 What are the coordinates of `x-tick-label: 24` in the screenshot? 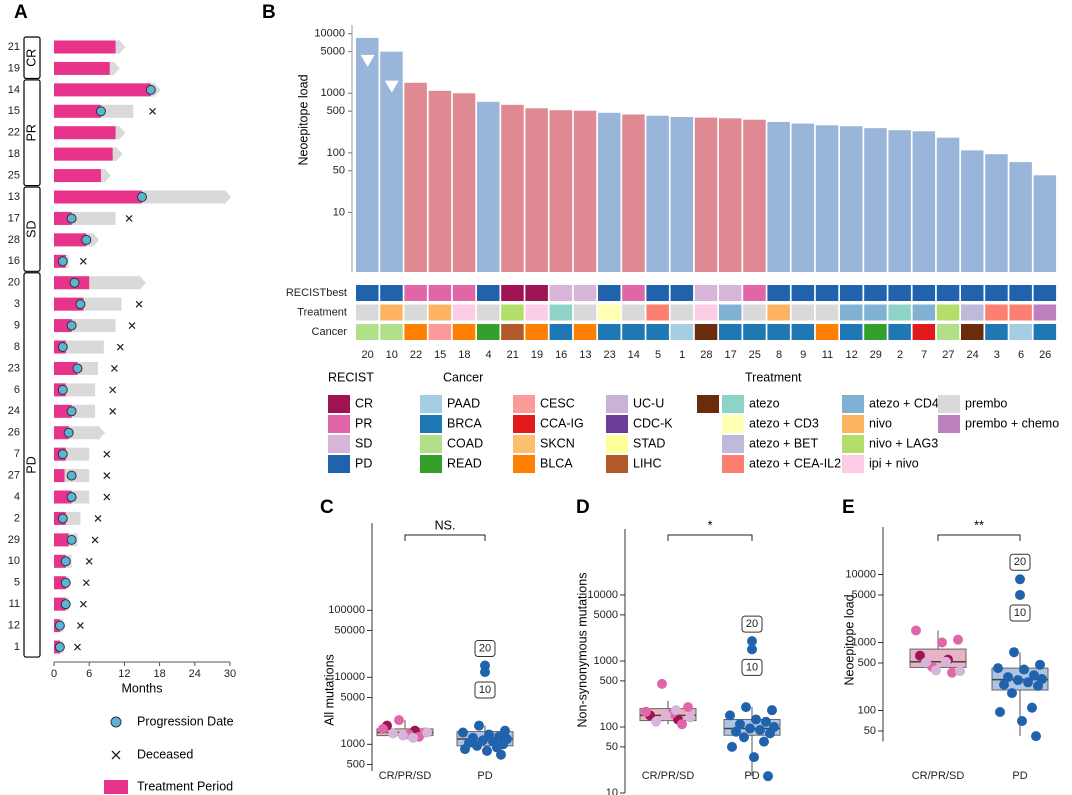 It's located at (195, 674).